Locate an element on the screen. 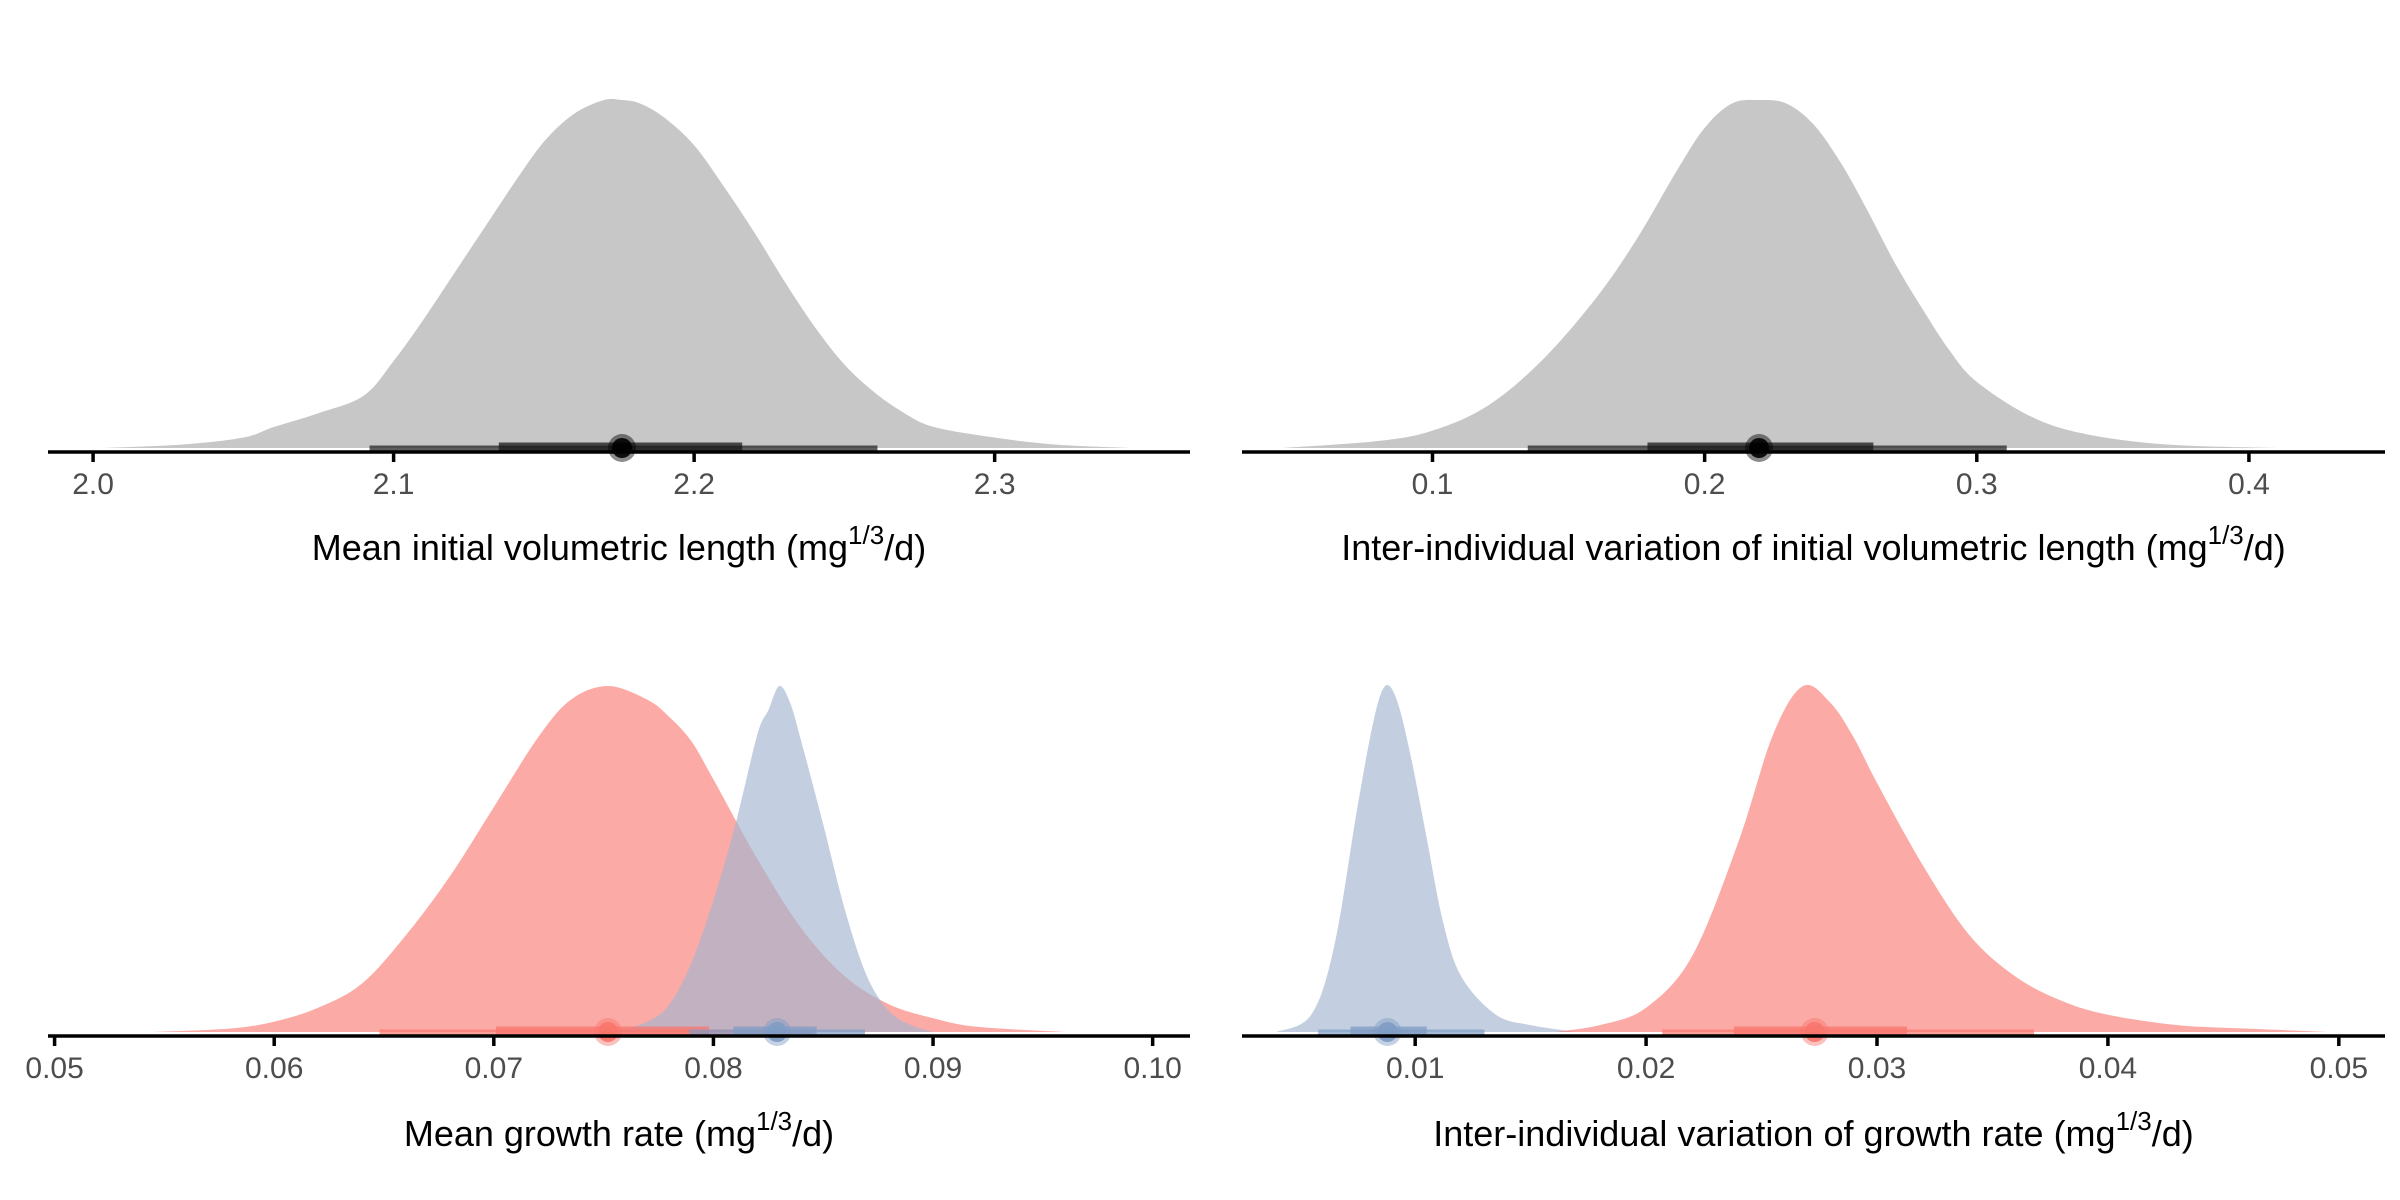 The width and height of the screenshot is (2400, 1200). x-axis-title-text: Mean initial volumetric length (mg is located at coordinates (580, 547).